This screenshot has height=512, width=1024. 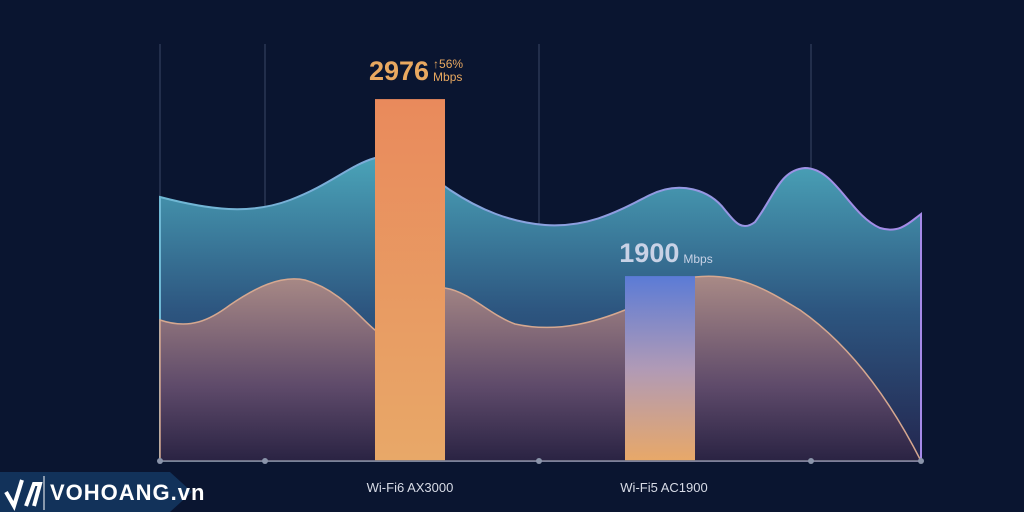 I want to click on bar2-value-label: 1900 Mbps, so click(x=665, y=253).